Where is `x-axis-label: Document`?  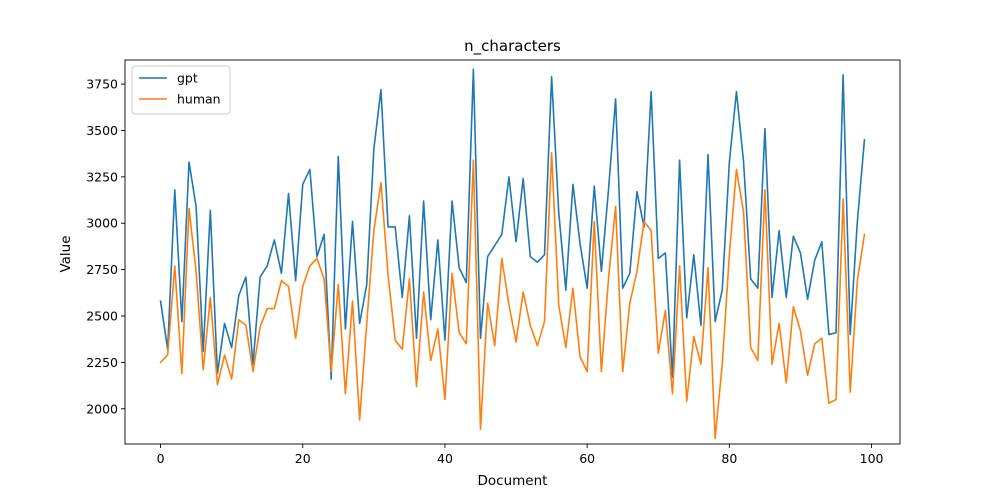
x-axis-label: Document is located at coordinates (513, 481).